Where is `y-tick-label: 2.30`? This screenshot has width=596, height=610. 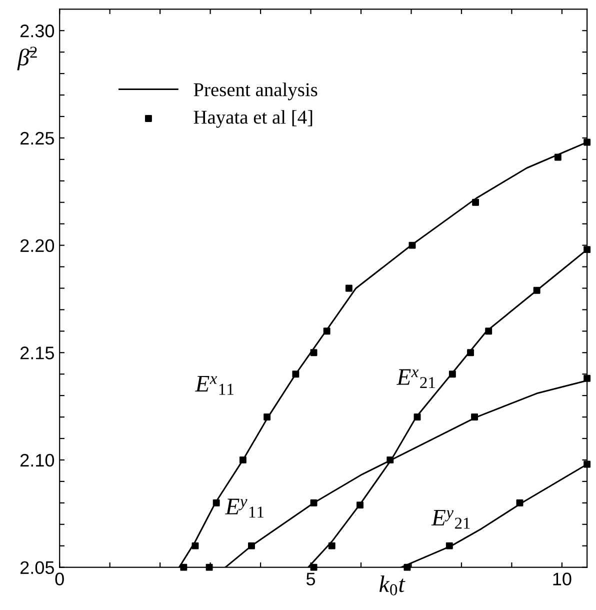 y-tick-label: 2.30 is located at coordinates (37, 31).